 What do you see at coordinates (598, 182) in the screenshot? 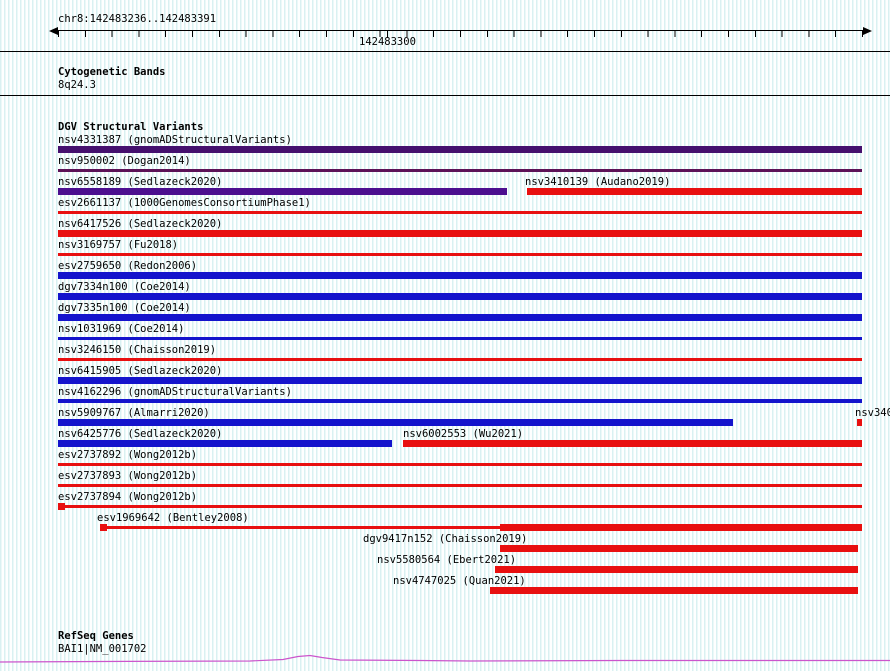
I see `variant-label: nsv3410139 (Audano2019)` at bounding box center [598, 182].